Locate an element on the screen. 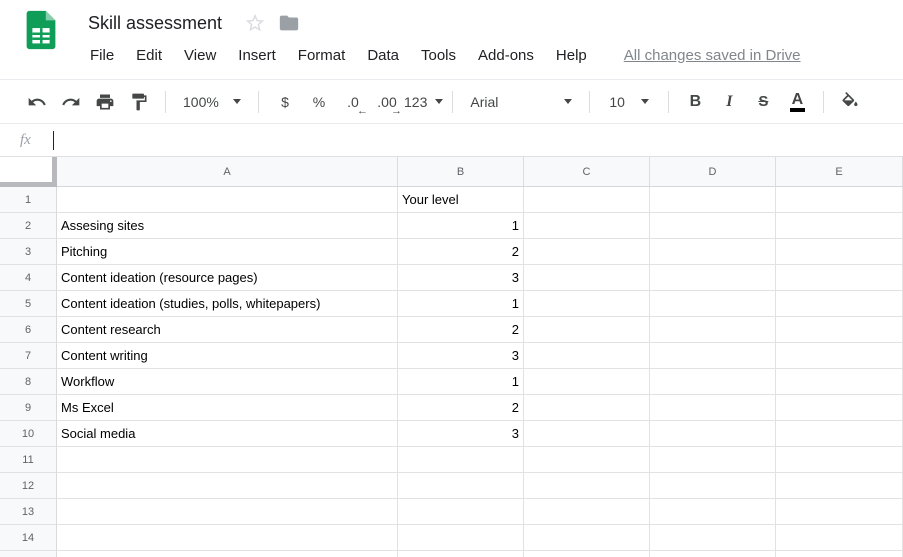 The width and height of the screenshot is (903, 557). save-status-link: All changes saved in Drive is located at coordinates (712, 55).